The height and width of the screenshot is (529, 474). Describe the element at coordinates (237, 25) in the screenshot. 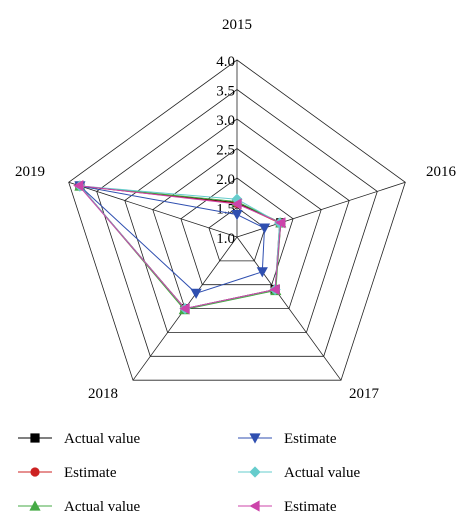

I see `axis-label-2015: 2015` at that location.